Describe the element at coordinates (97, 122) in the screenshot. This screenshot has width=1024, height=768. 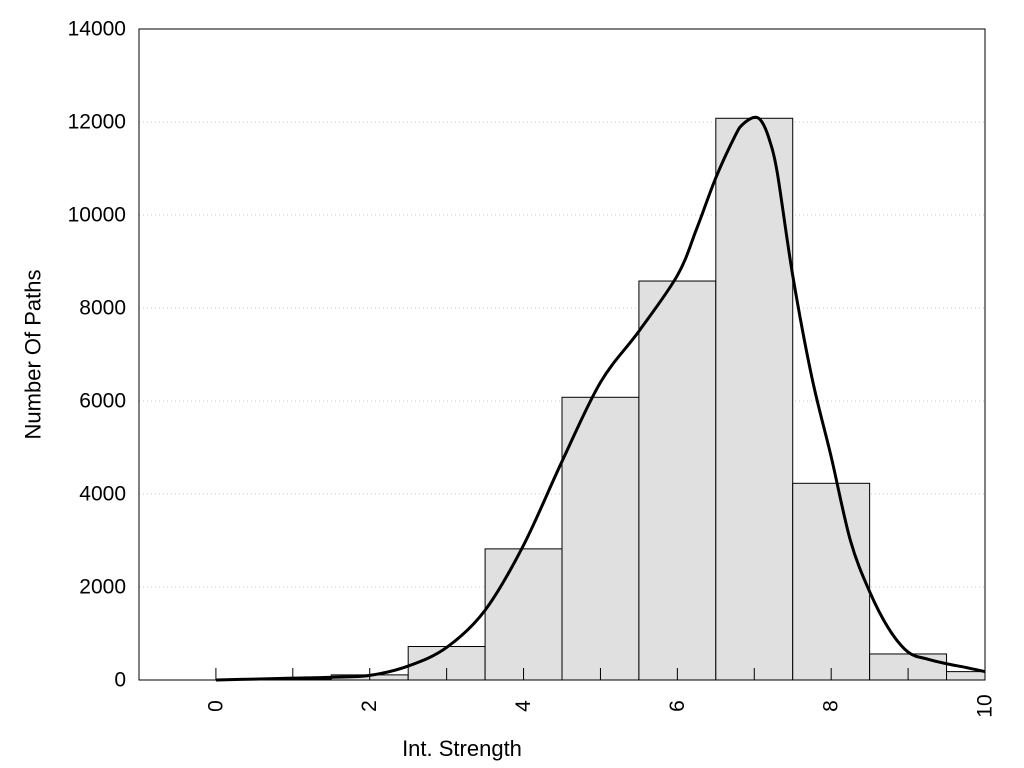
I see `y-tick-label: 12000` at that location.